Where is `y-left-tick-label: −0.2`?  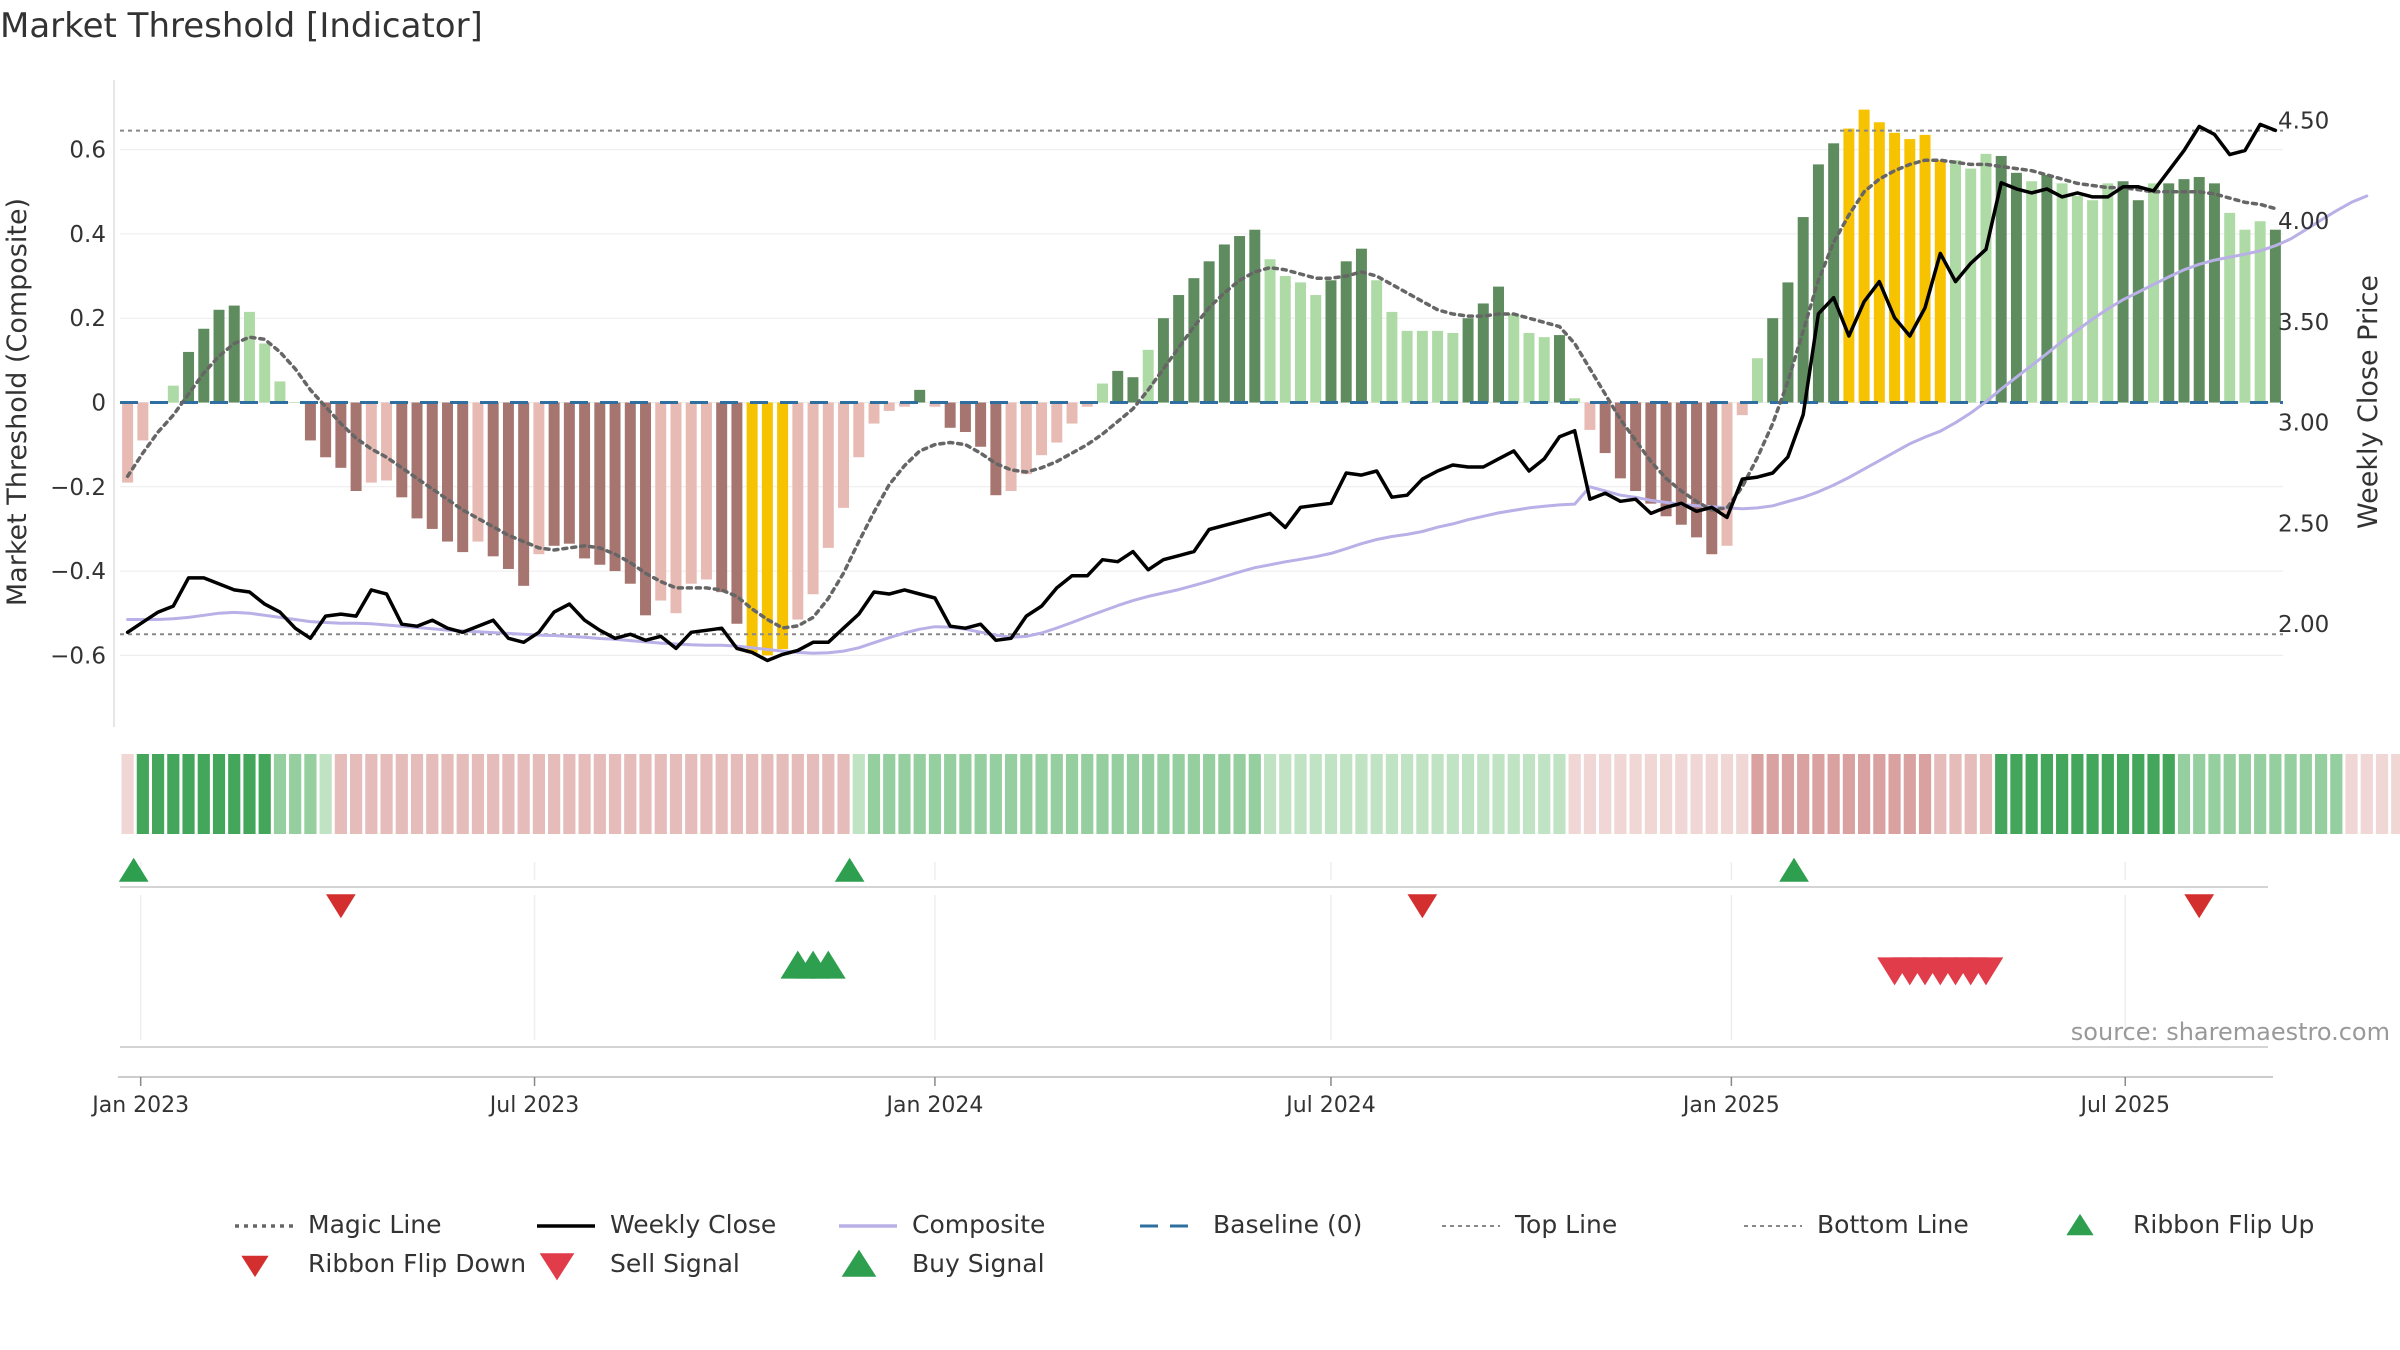 y-left-tick-label: −0.2 is located at coordinates (78, 488).